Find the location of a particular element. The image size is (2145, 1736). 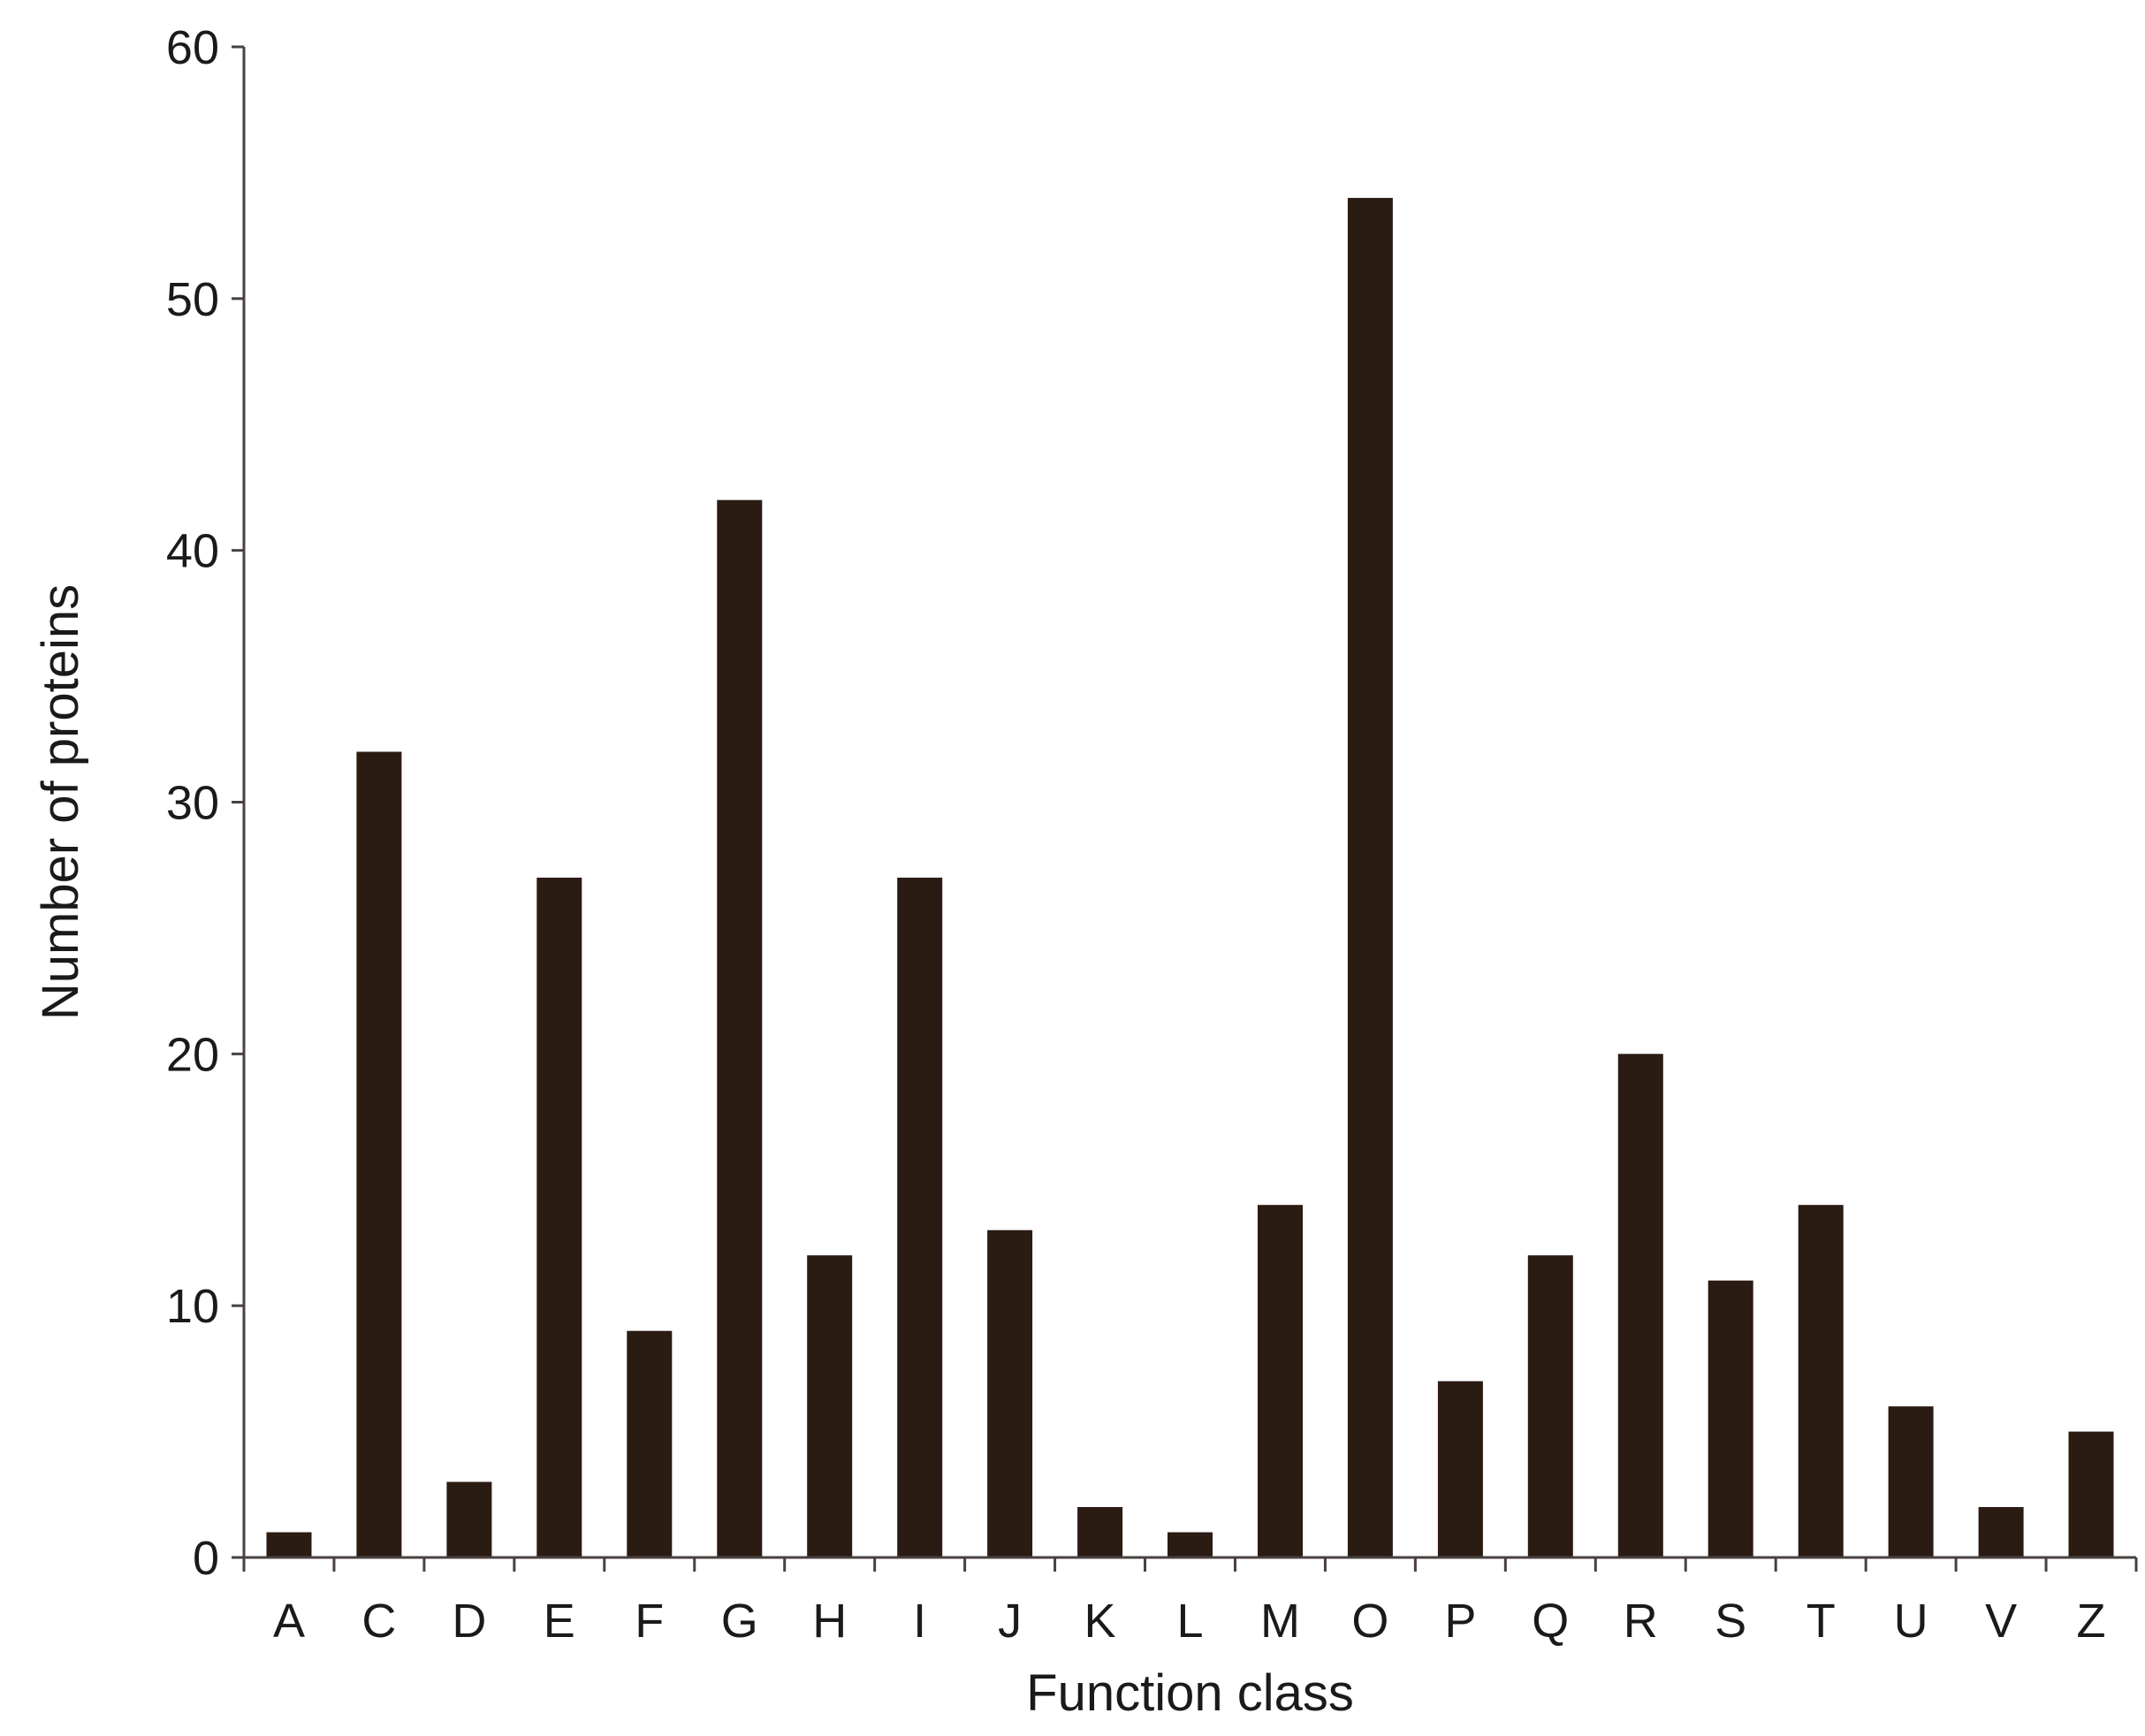

bar-C is located at coordinates (379, 1154).